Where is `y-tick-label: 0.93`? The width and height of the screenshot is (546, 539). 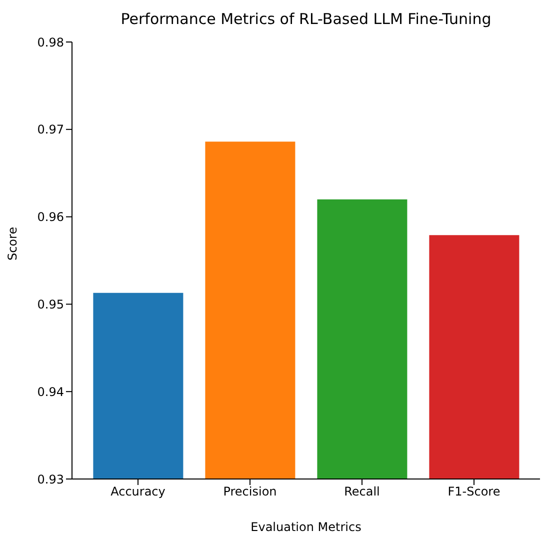
y-tick-label: 0.93 is located at coordinates (50, 479).